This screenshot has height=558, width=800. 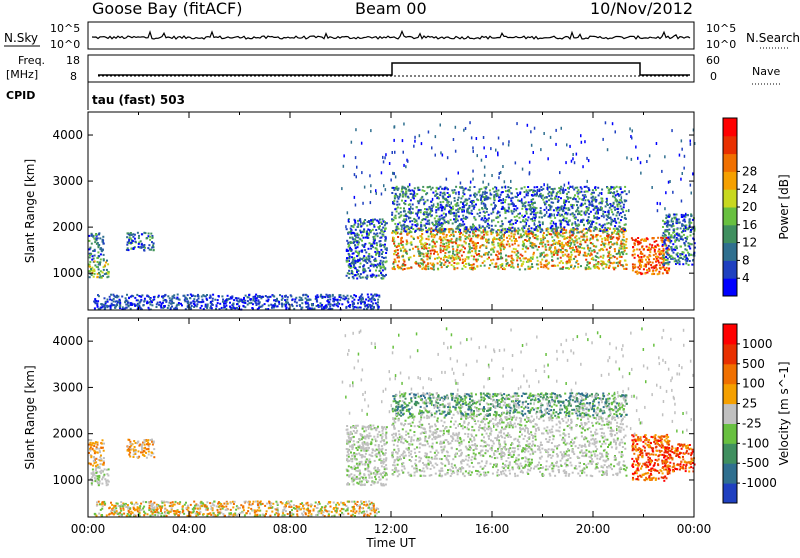 What do you see at coordinates (67, 273) in the screenshot?
I see `power-ytick-label: 1000` at bounding box center [67, 273].